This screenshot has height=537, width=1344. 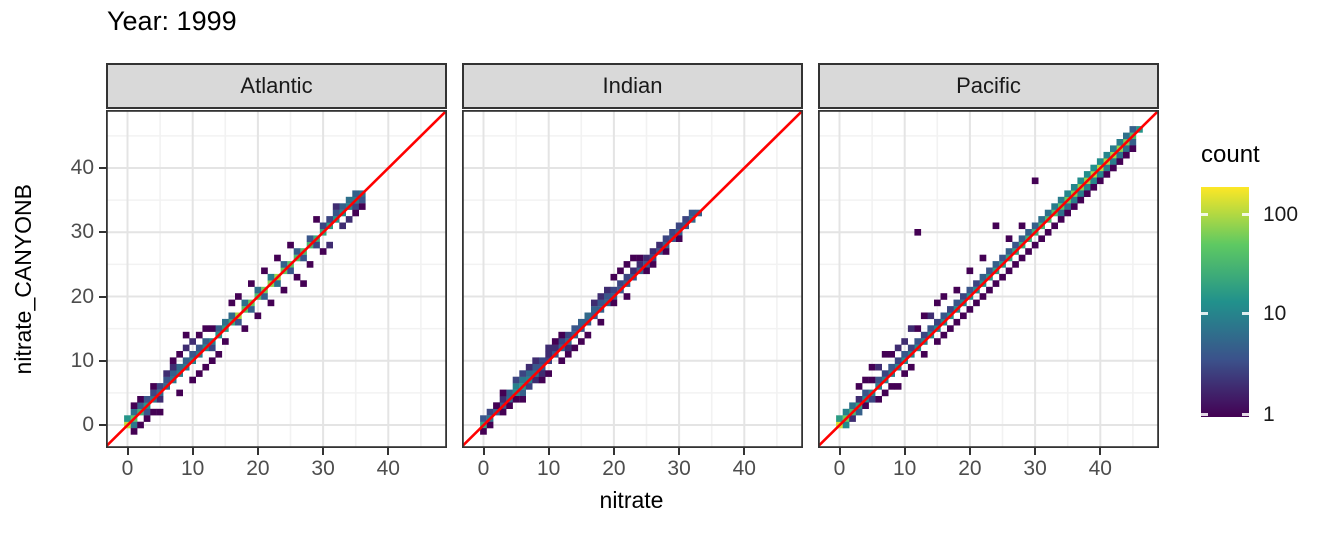 What do you see at coordinates (323, 468) in the screenshot?
I see `x-tick-label: 30` at bounding box center [323, 468].